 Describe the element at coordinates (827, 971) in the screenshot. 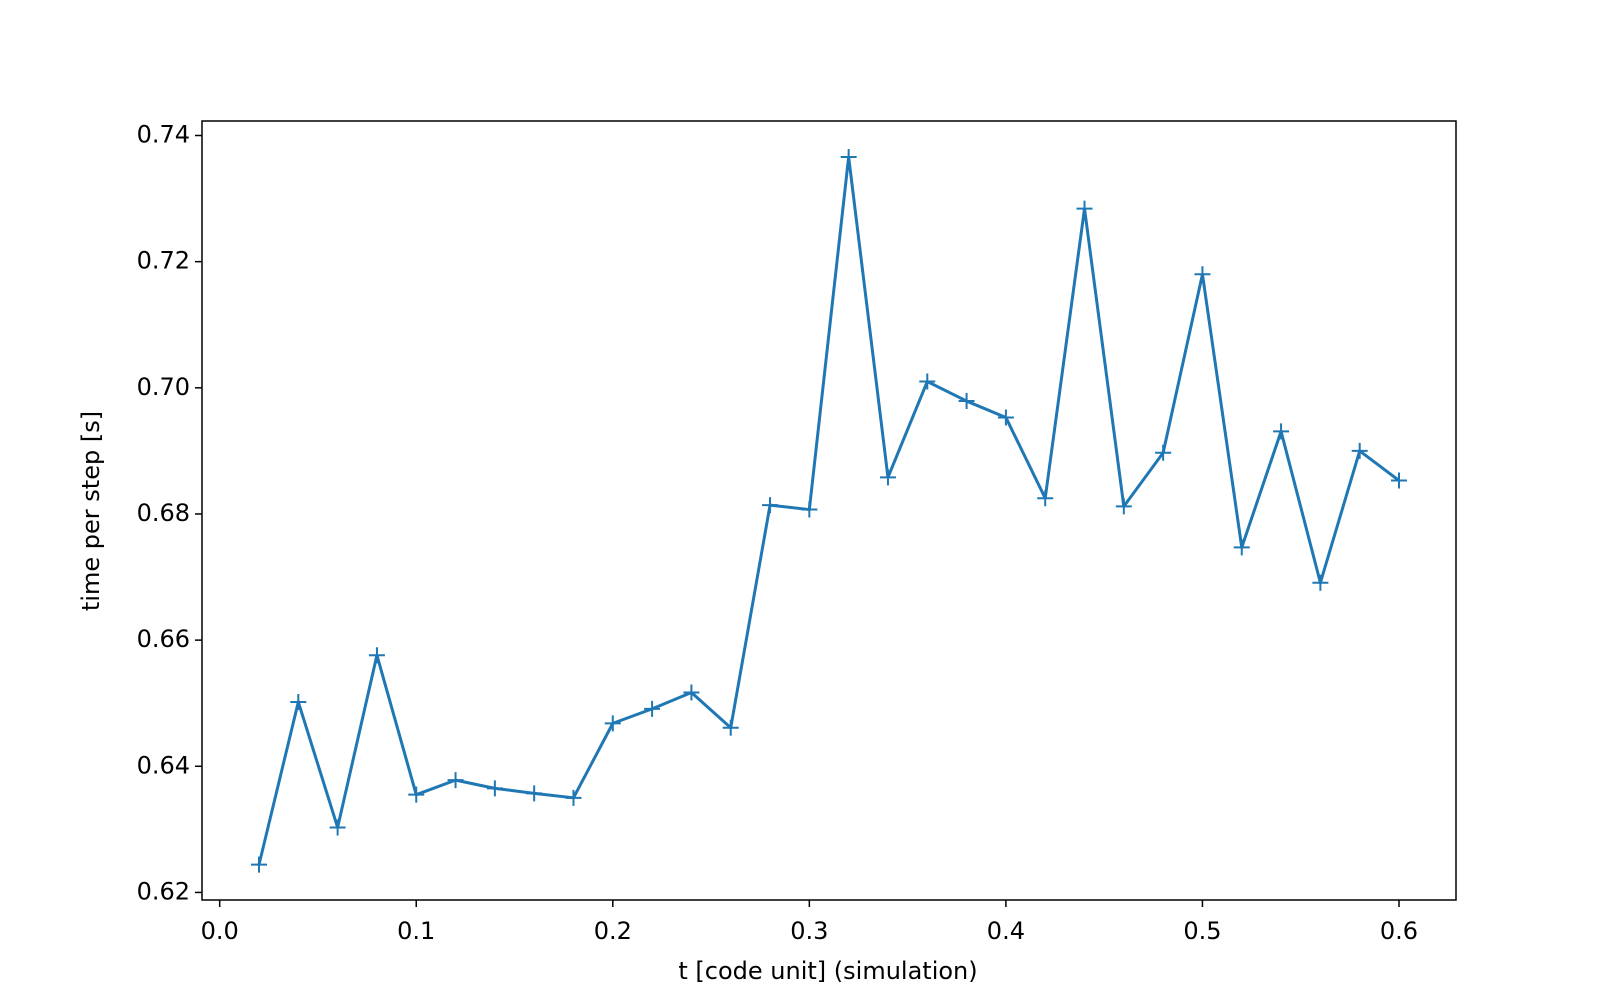

I see `x-axis-label: t [code unit] (simulation)` at that location.